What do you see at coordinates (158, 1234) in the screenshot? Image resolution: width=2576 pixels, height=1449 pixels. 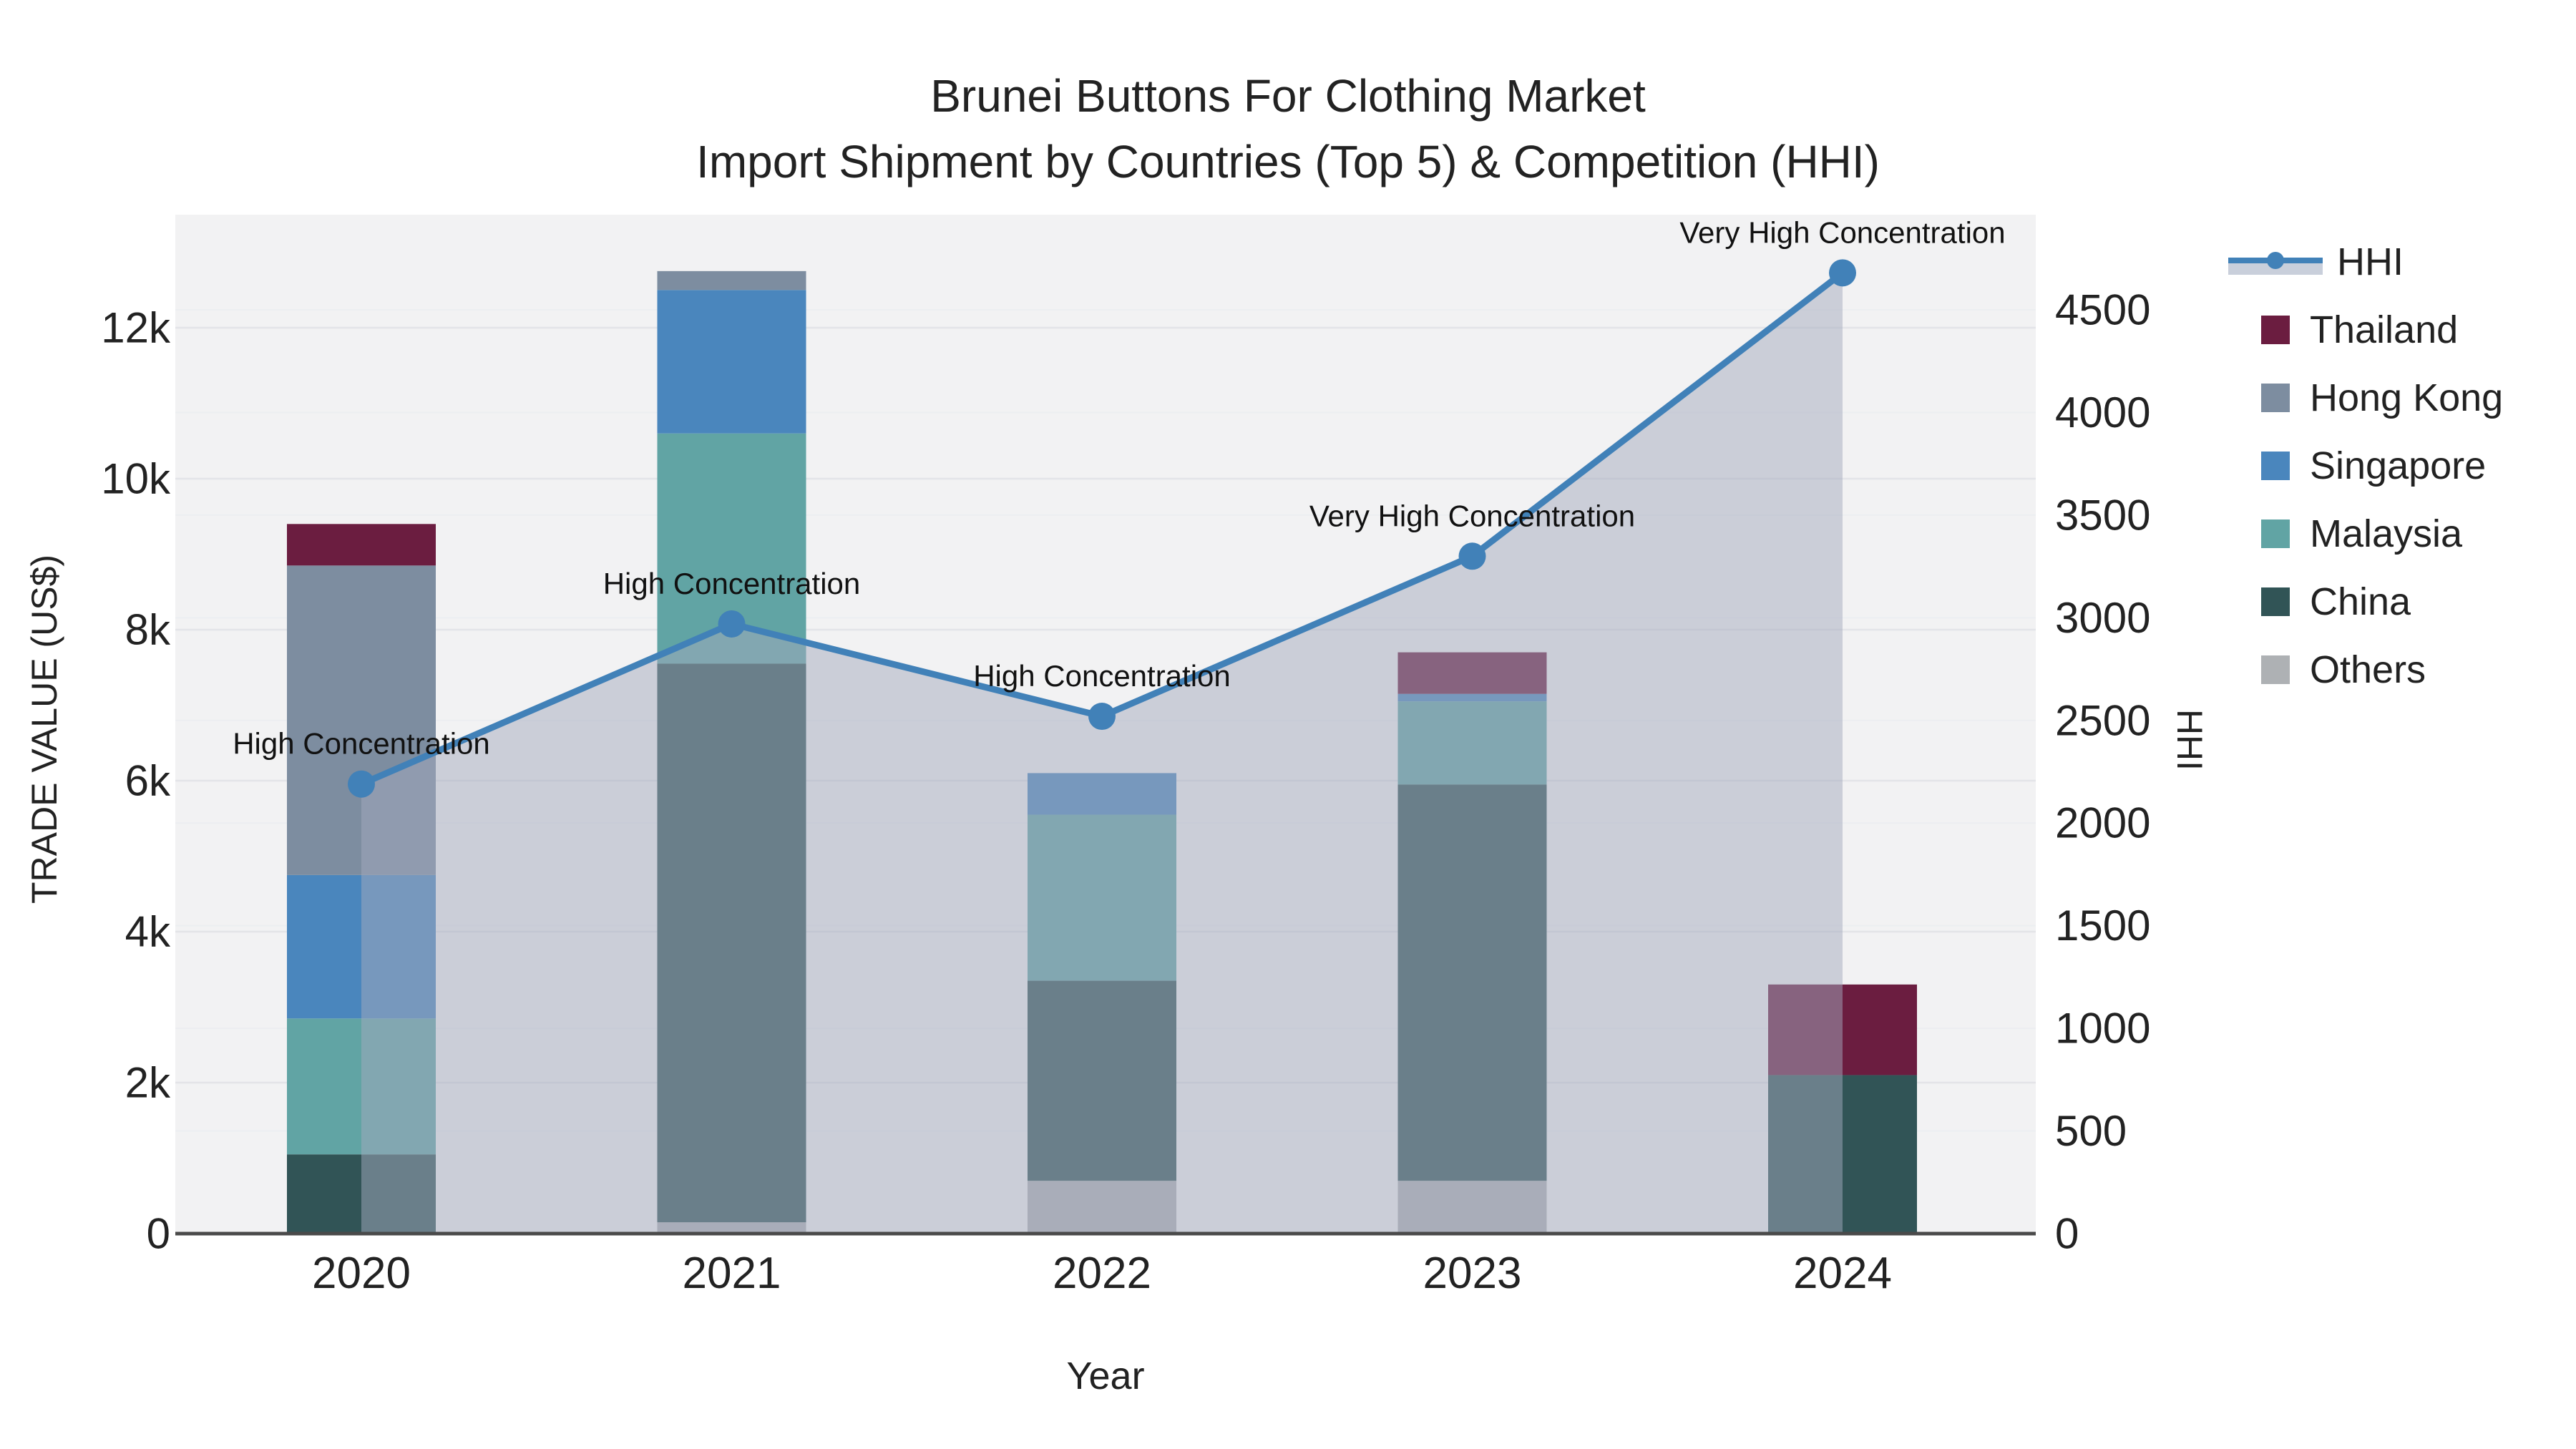 I see `y-left-tick-label: 0` at bounding box center [158, 1234].